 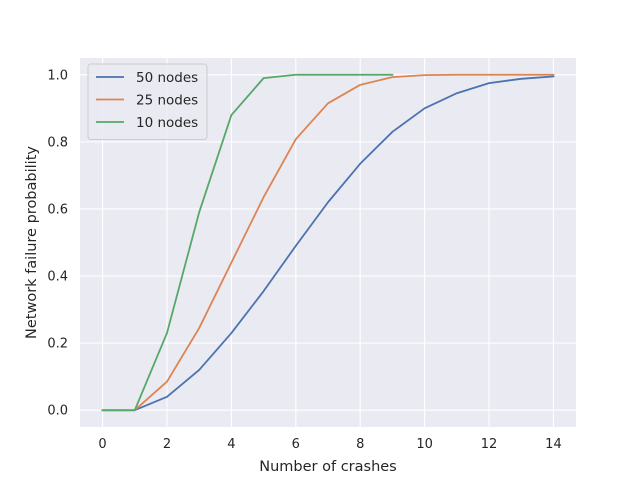 I want to click on y-tick-label: 1.0, so click(x=57, y=75).